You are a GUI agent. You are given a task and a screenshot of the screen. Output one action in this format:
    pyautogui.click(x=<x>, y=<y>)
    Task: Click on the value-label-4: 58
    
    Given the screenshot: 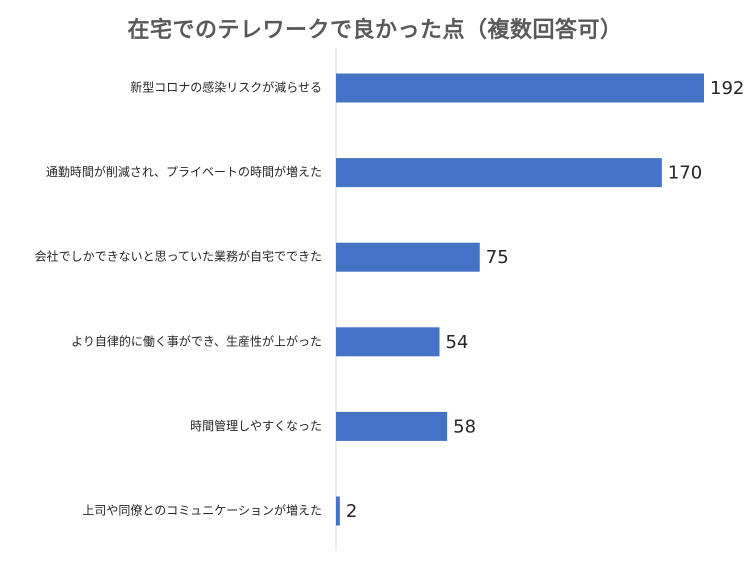 What is the action you would take?
    pyautogui.click(x=464, y=426)
    